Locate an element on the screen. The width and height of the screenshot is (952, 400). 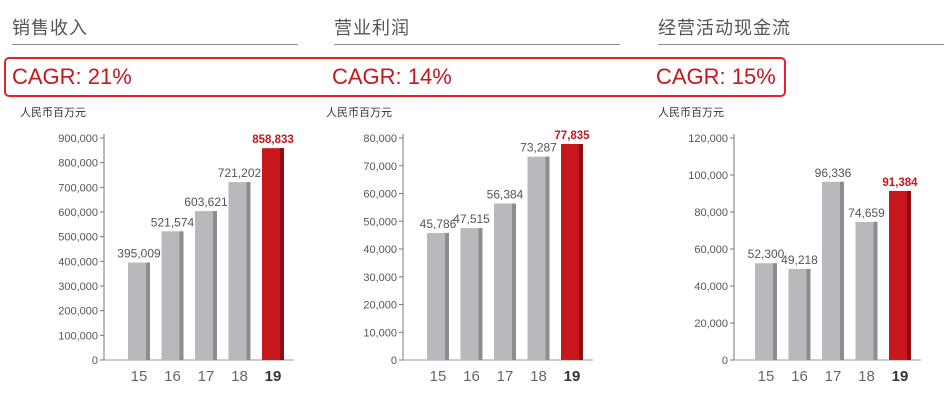
y-tick-label: 80,000 is located at coordinates (380, 139).